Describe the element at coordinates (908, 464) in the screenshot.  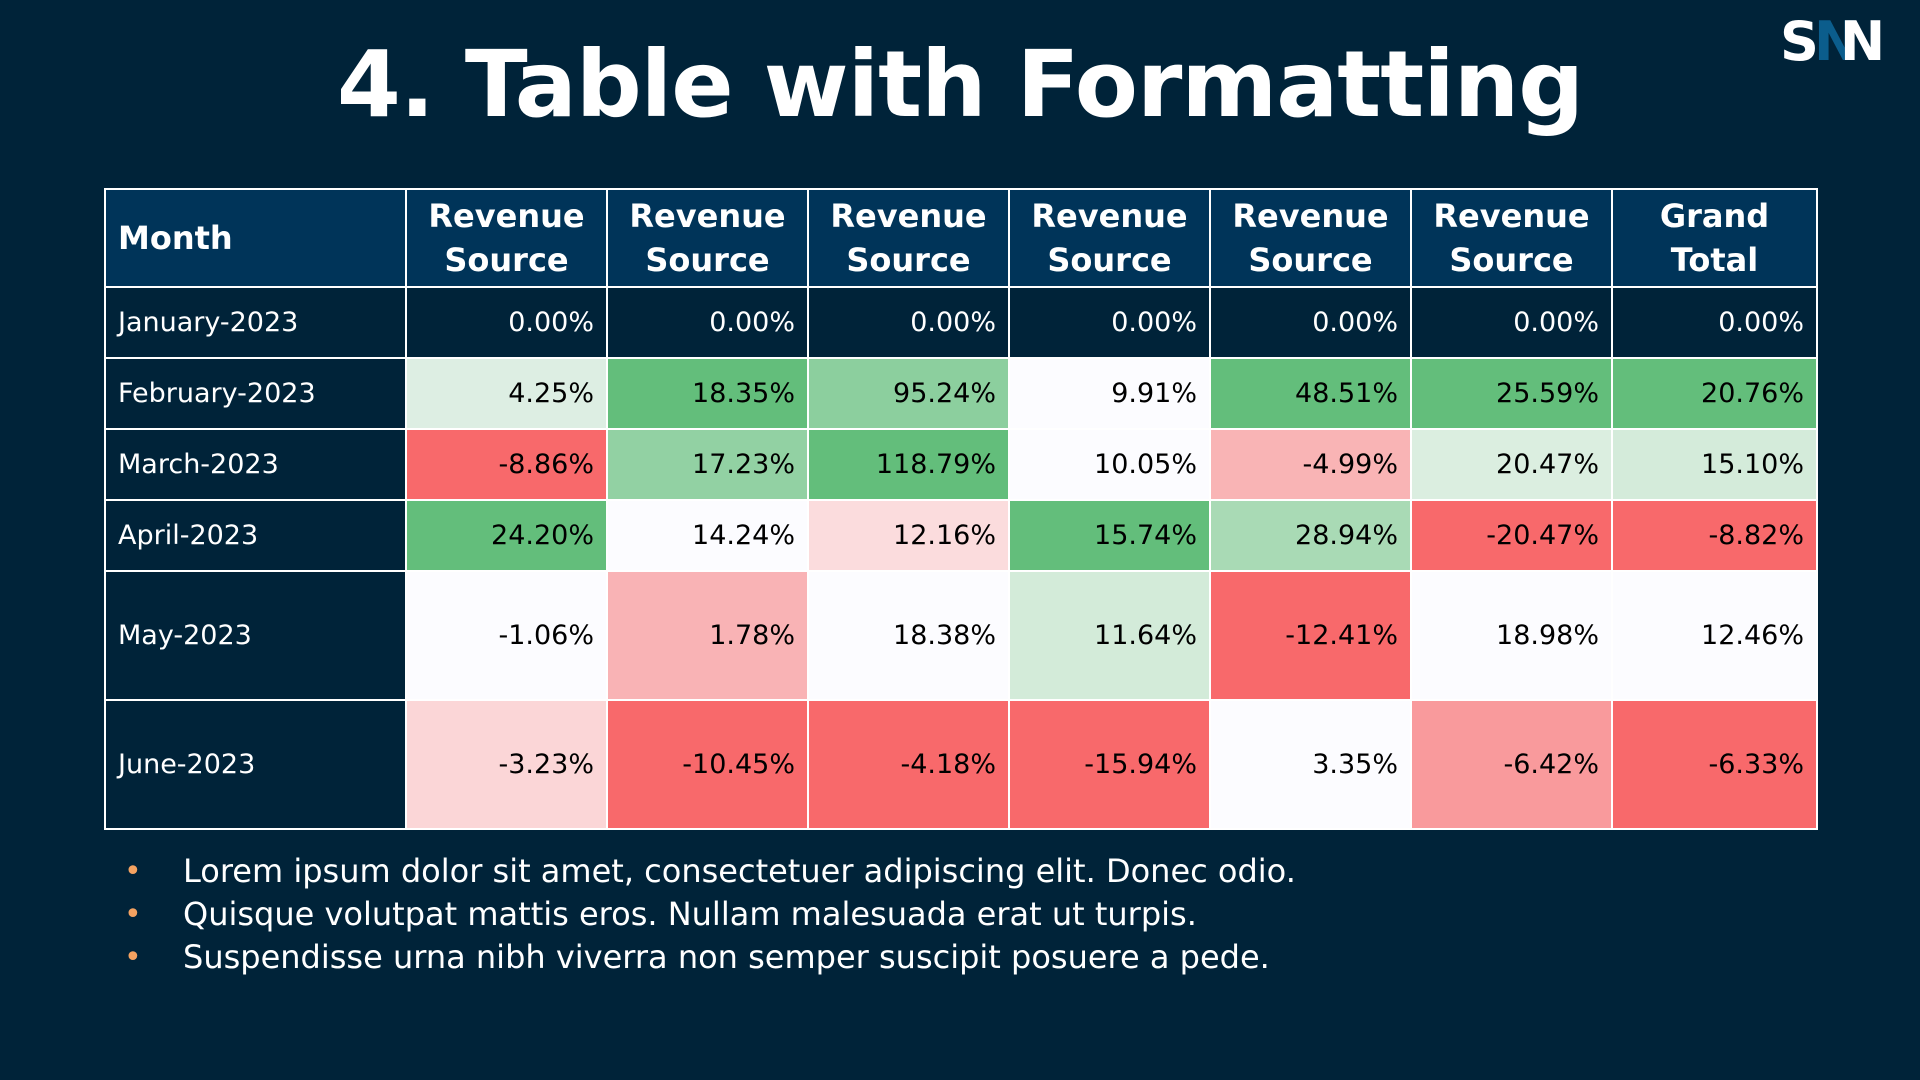
I see `value-cell: 118.79%` at that location.